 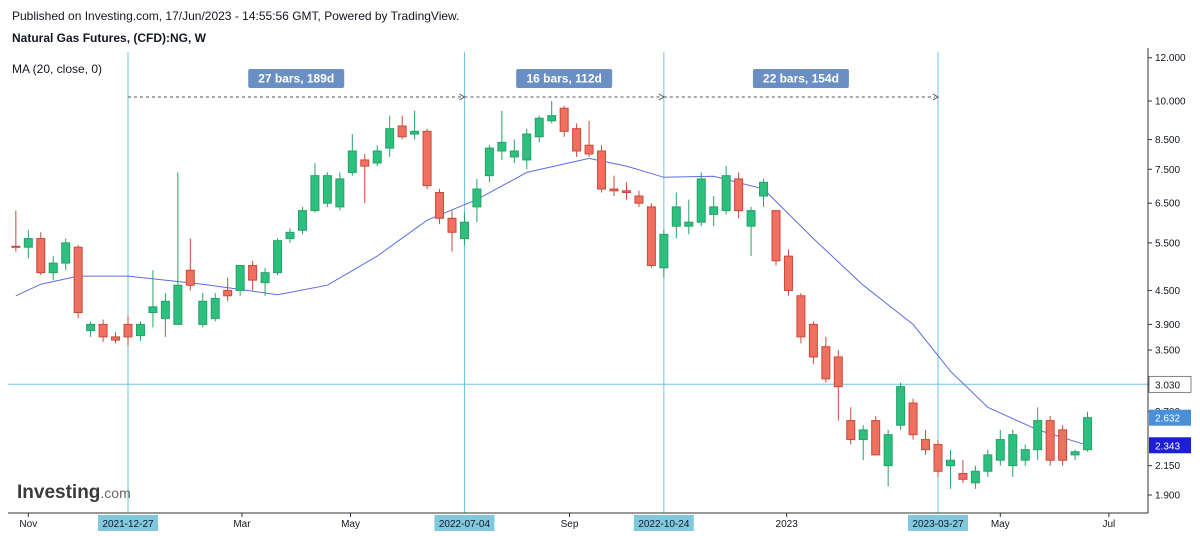 I want to click on x-tick-label: Nov, so click(x=28, y=524).